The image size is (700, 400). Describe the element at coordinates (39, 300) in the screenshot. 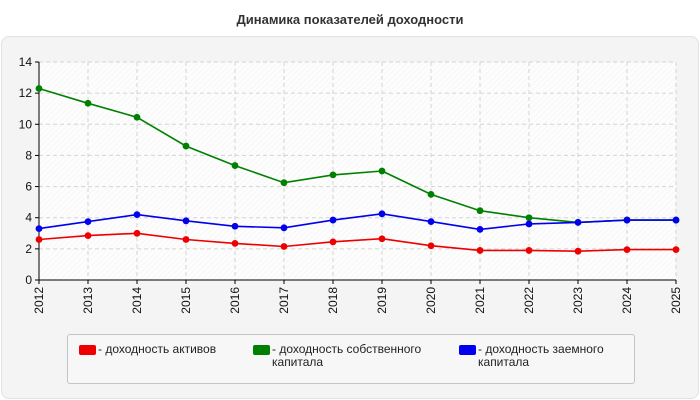

I see `x-tick-label: 2012` at that location.